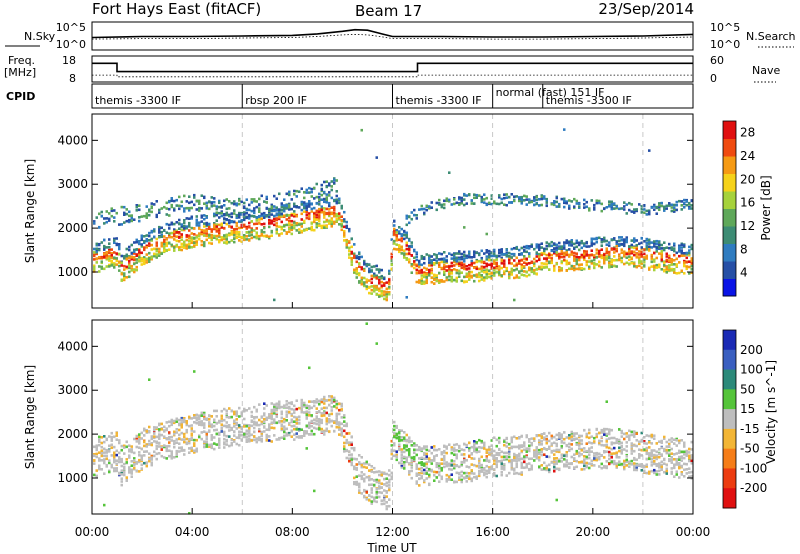 This screenshot has height=554, width=800. Describe the element at coordinates (72, 78) in the screenshot. I see `freq-tick-bottom: 8` at that location.